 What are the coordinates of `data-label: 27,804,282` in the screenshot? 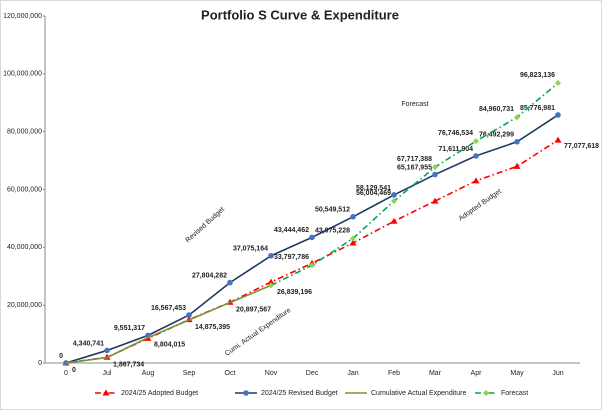 It's located at (209, 275).